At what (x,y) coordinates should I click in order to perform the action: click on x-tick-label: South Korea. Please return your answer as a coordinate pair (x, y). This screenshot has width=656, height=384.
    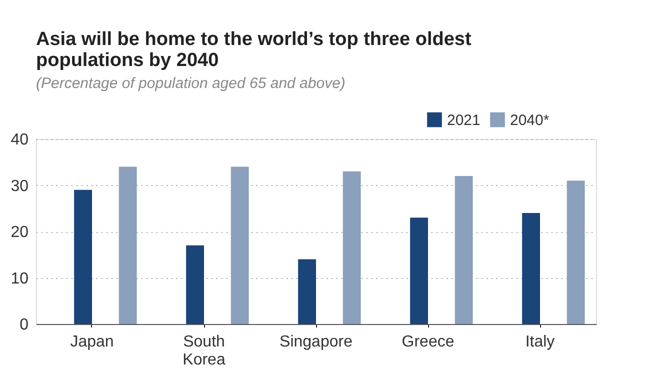
    Looking at the image, I should click on (204, 351).